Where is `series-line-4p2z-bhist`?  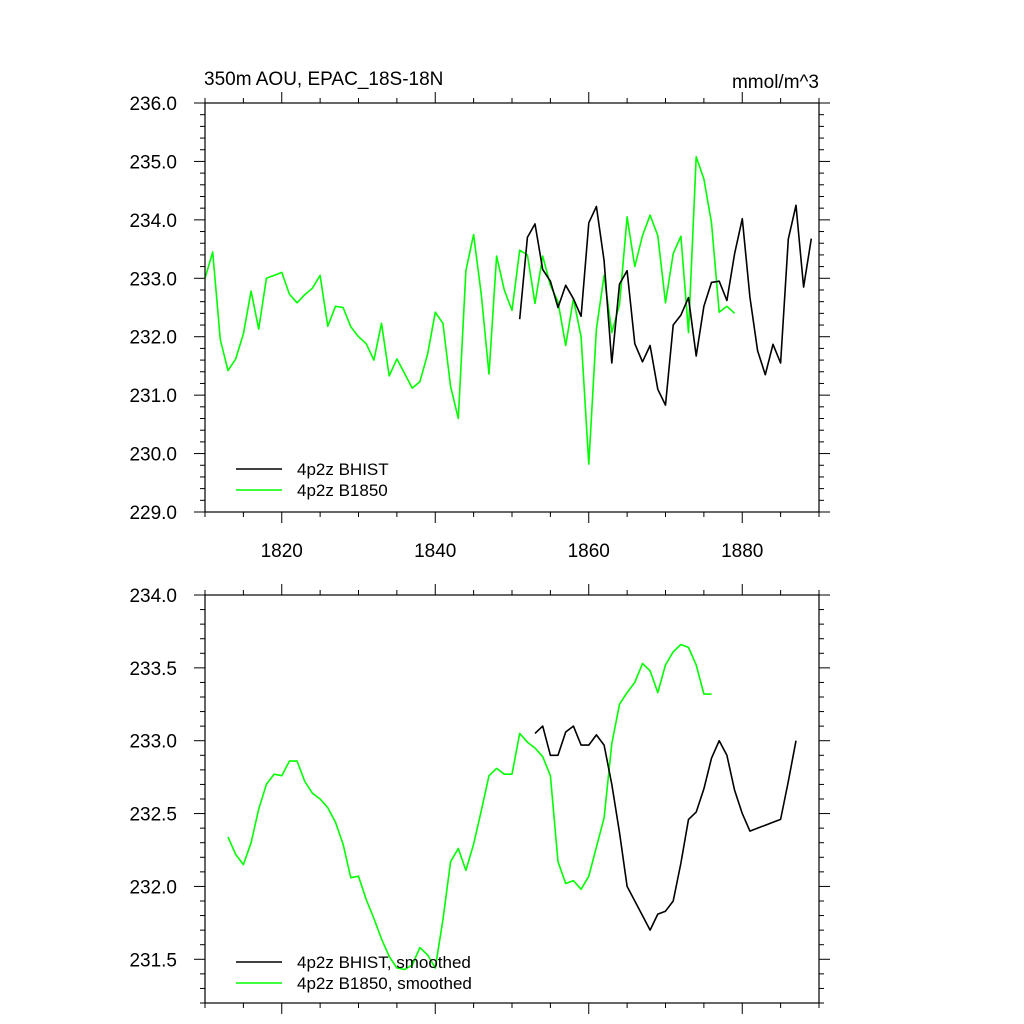 series-line-4p2z-bhist is located at coordinates (665, 305).